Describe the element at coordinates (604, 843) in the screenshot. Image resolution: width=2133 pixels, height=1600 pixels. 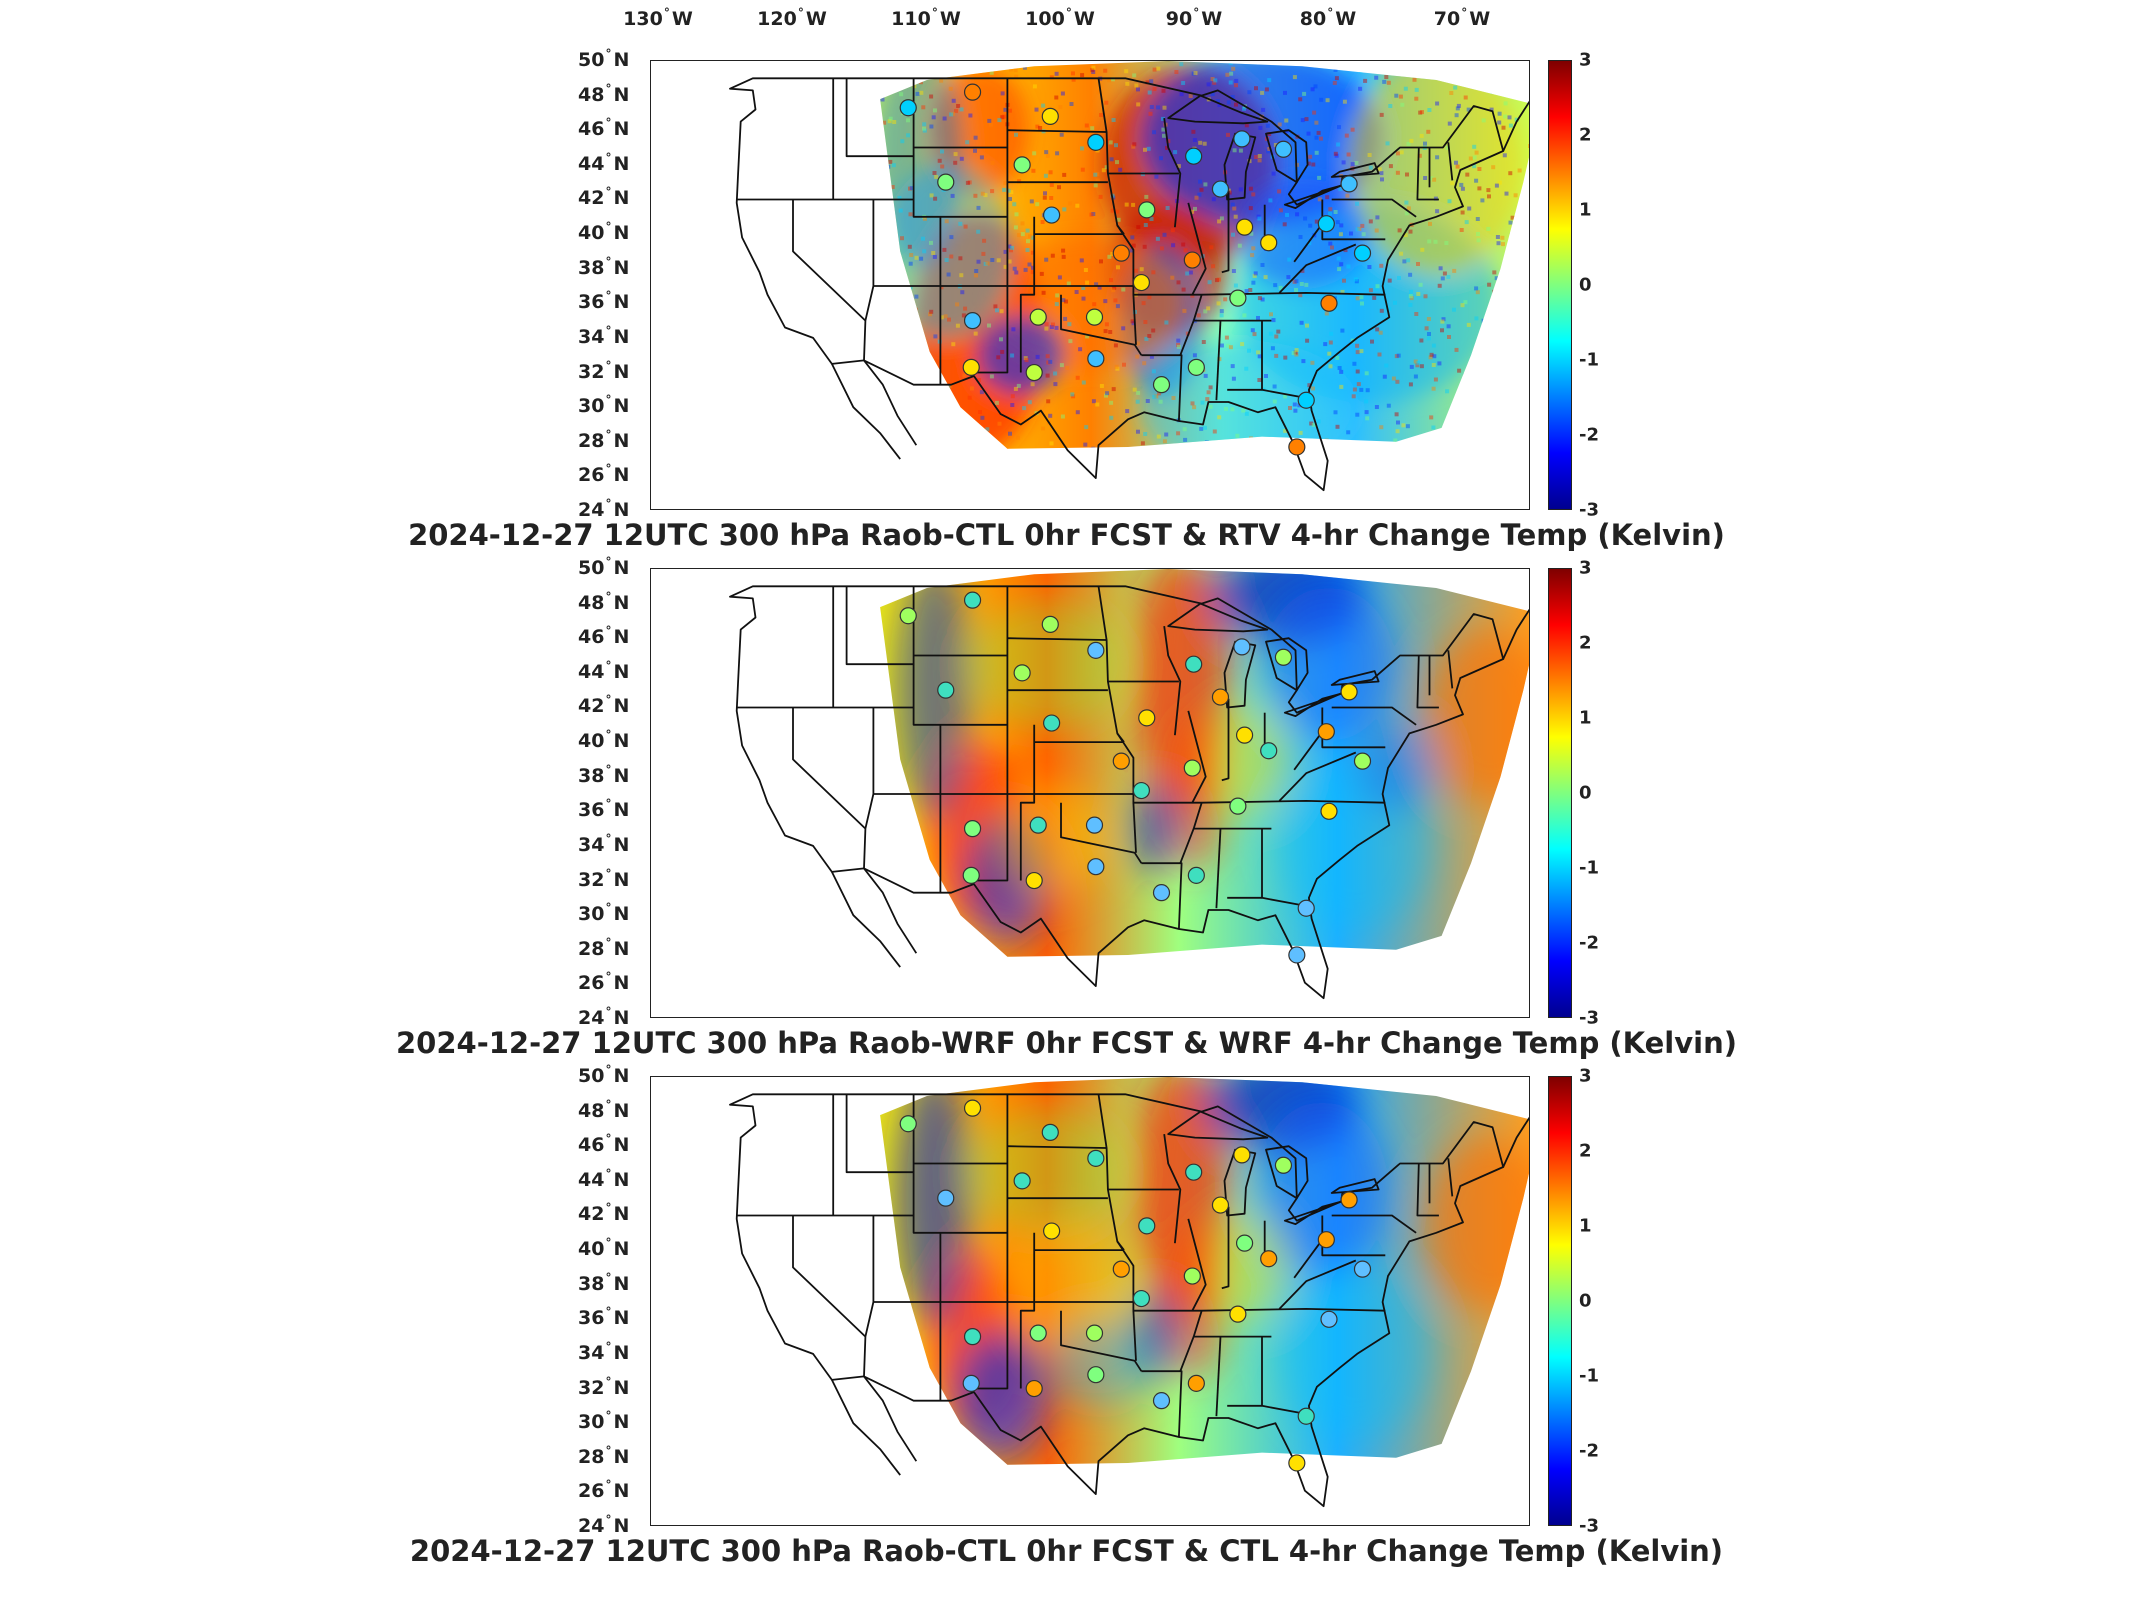
I see `latitude-label: 34° N` at that location.